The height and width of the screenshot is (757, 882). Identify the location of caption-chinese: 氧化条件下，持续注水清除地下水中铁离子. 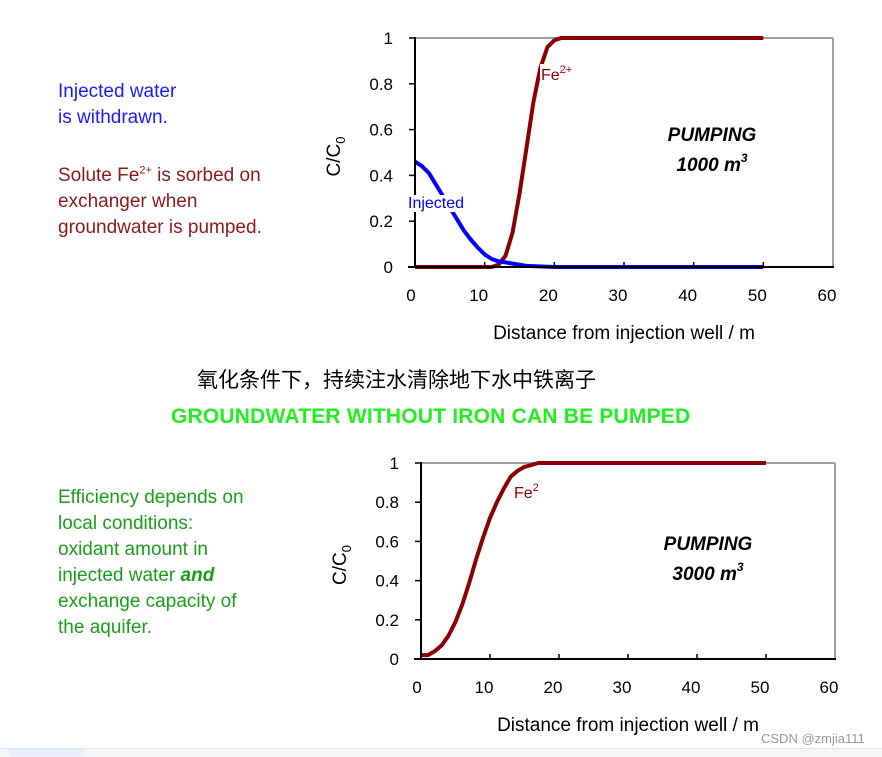
(396, 380).